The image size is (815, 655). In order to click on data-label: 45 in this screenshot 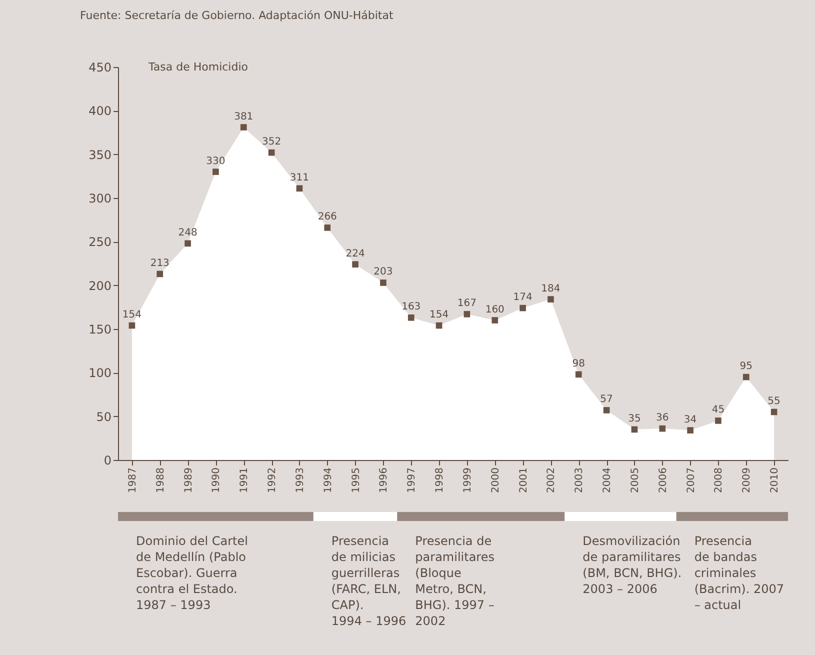, I will do `click(718, 410)`.